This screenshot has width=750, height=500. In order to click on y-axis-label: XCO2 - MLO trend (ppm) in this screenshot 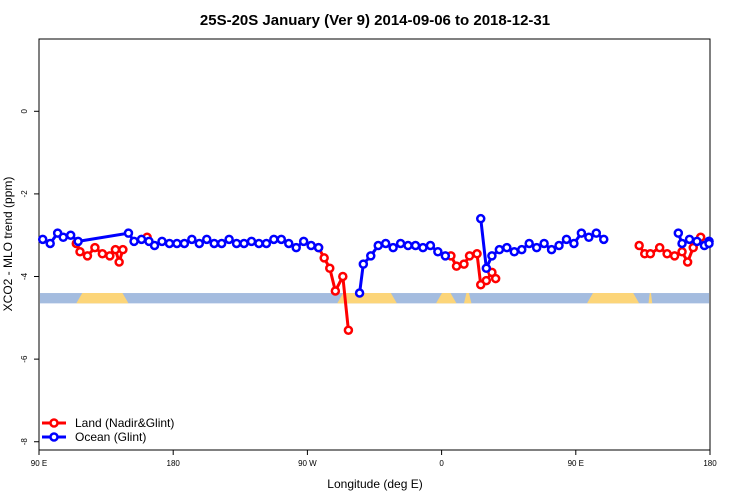, I will do `click(8, 244)`.